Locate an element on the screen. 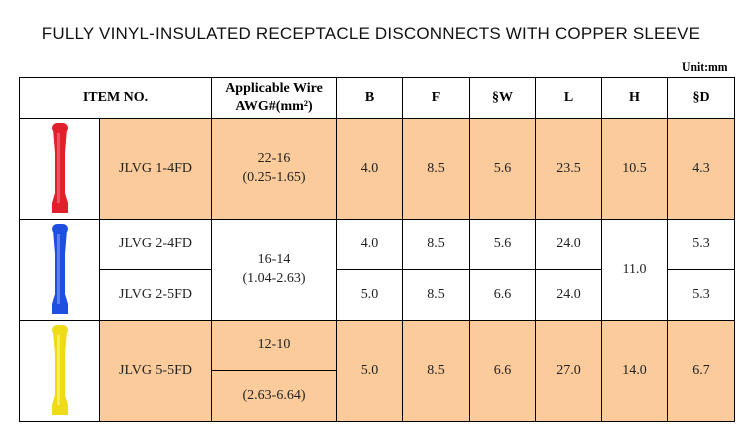 The image size is (742, 435). header-f: F is located at coordinates (436, 98).